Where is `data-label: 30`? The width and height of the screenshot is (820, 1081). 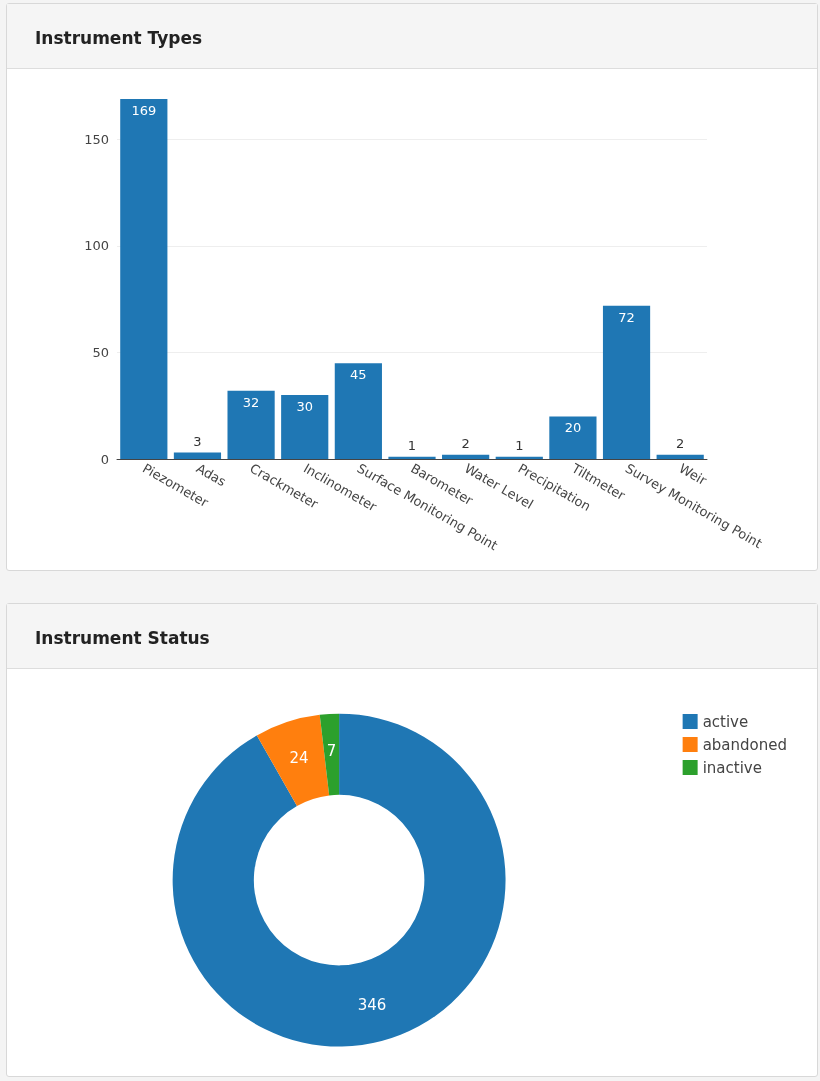 data-label: 30 is located at coordinates (304, 407).